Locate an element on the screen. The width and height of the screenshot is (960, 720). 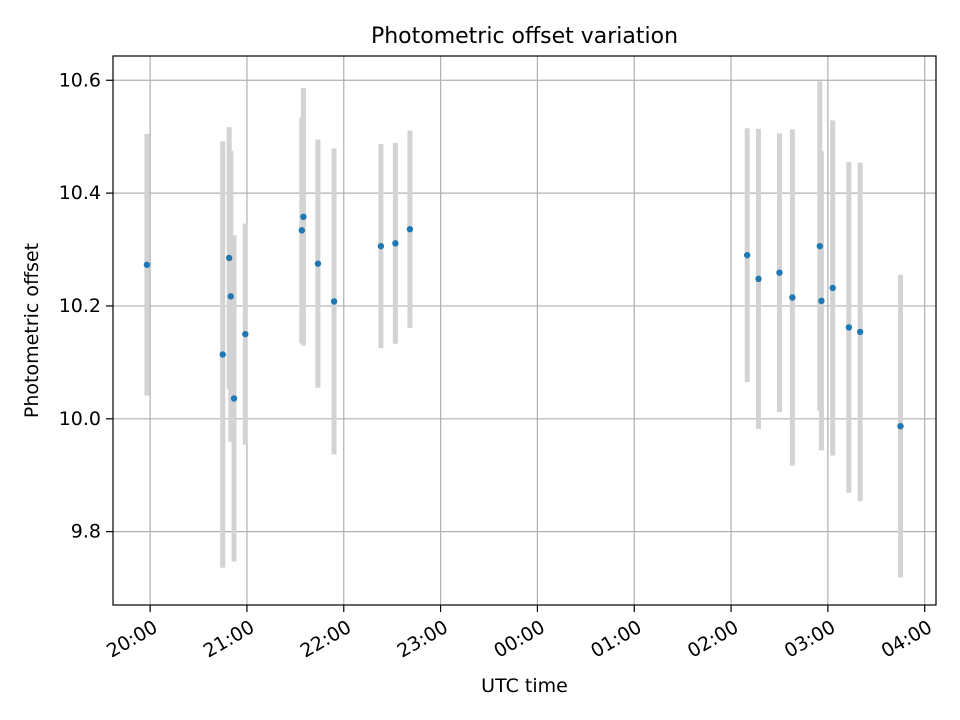
y-tick-label: 10.6 is located at coordinates (80, 80).